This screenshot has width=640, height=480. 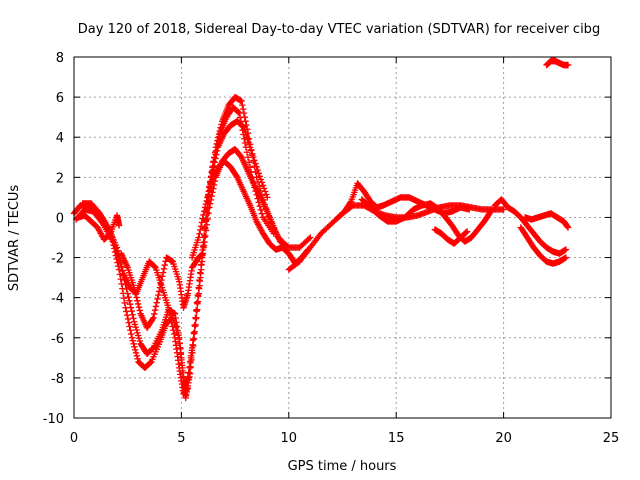 What do you see at coordinates (57, 379) in the screenshot?
I see `y-tick-label: -8` at bounding box center [57, 379].